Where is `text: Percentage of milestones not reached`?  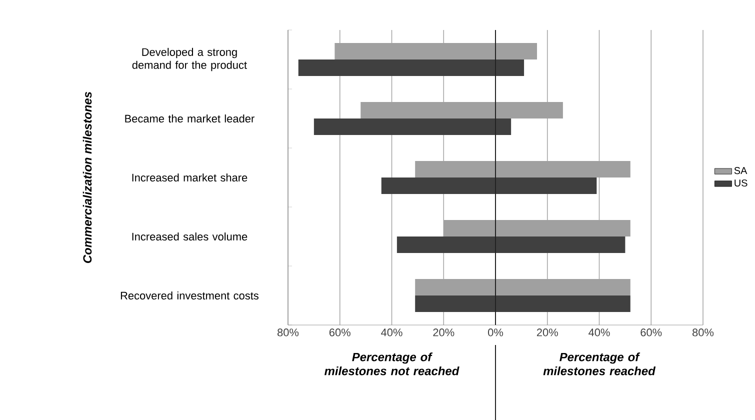
text: Percentage of milestones not reached is located at coordinates (392, 364).